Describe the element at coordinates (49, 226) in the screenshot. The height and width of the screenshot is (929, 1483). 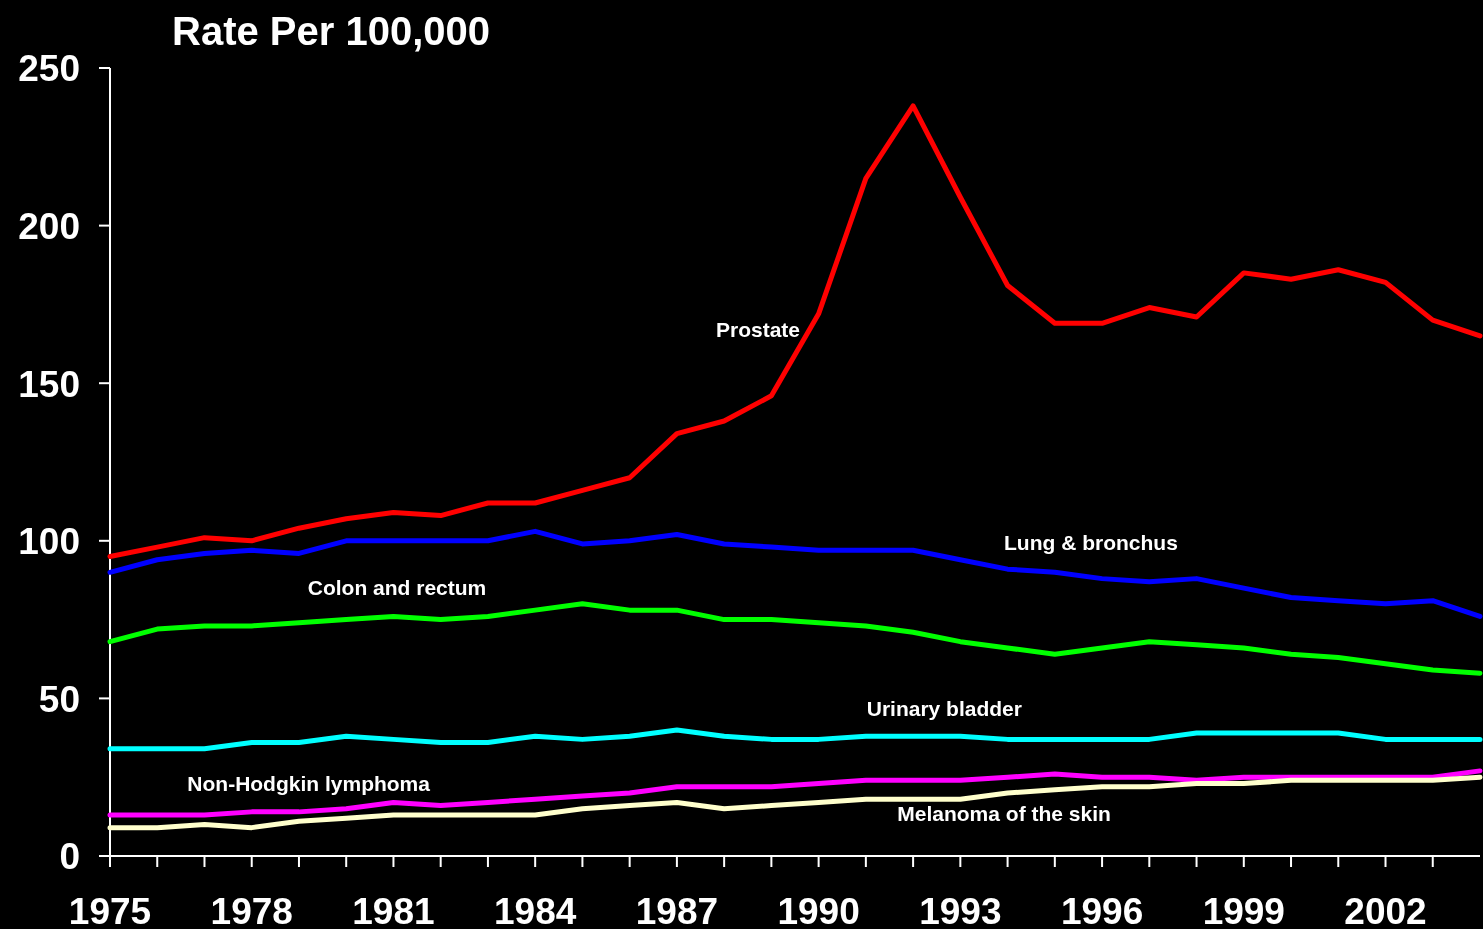
I see `y-tick-label: 200` at that location.